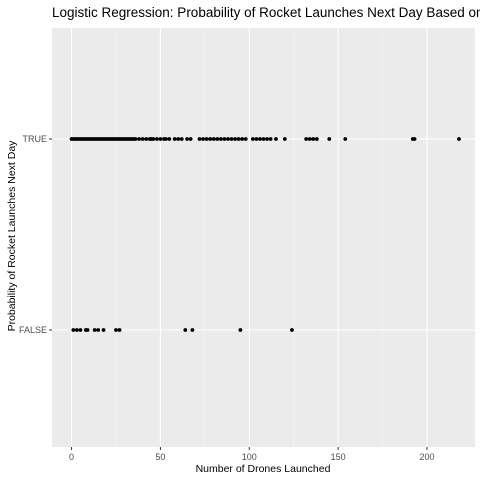 Image resolution: width=480 pixels, height=480 pixels. Describe the element at coordinates (12, 236) in the screenshot. I see `y-axis-label: Probability of Rocket Launches Next Day` at that location.